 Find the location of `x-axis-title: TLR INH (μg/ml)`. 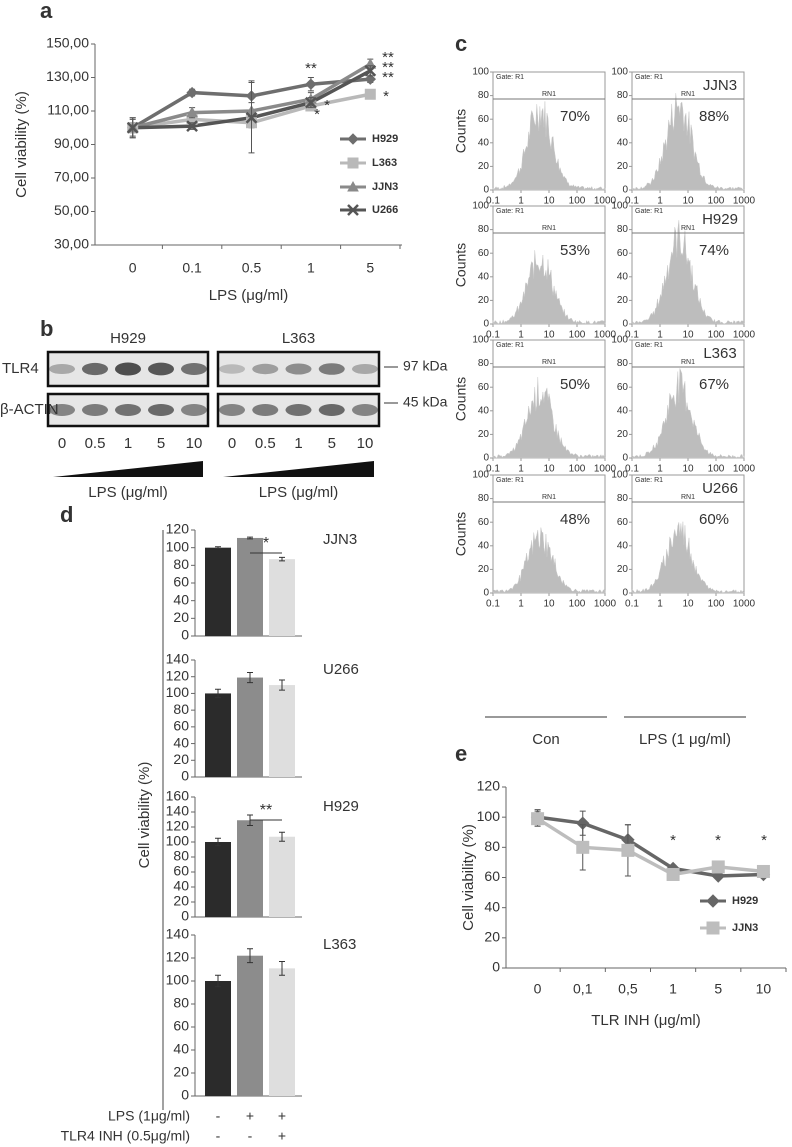

x-axis-title: TLR INH (μg/ml) is located at coordinates (645, 1020).